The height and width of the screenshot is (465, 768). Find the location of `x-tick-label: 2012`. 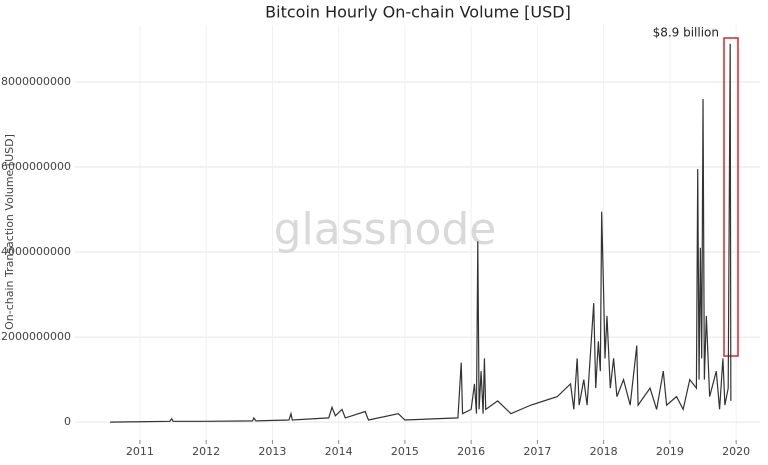

x-tick-label: 2012 is located at coordinates (206, 451).